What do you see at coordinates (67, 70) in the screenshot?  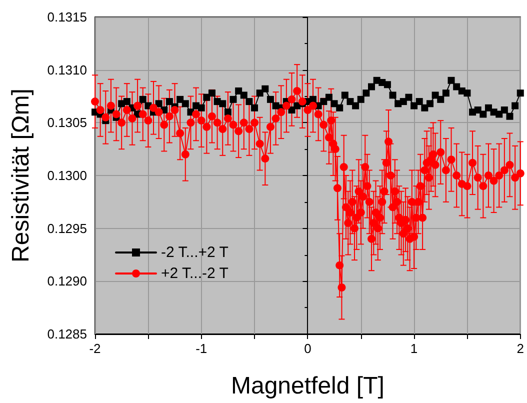 I see `y-tick-label: 0.1310` at bounding box center [67, 70].